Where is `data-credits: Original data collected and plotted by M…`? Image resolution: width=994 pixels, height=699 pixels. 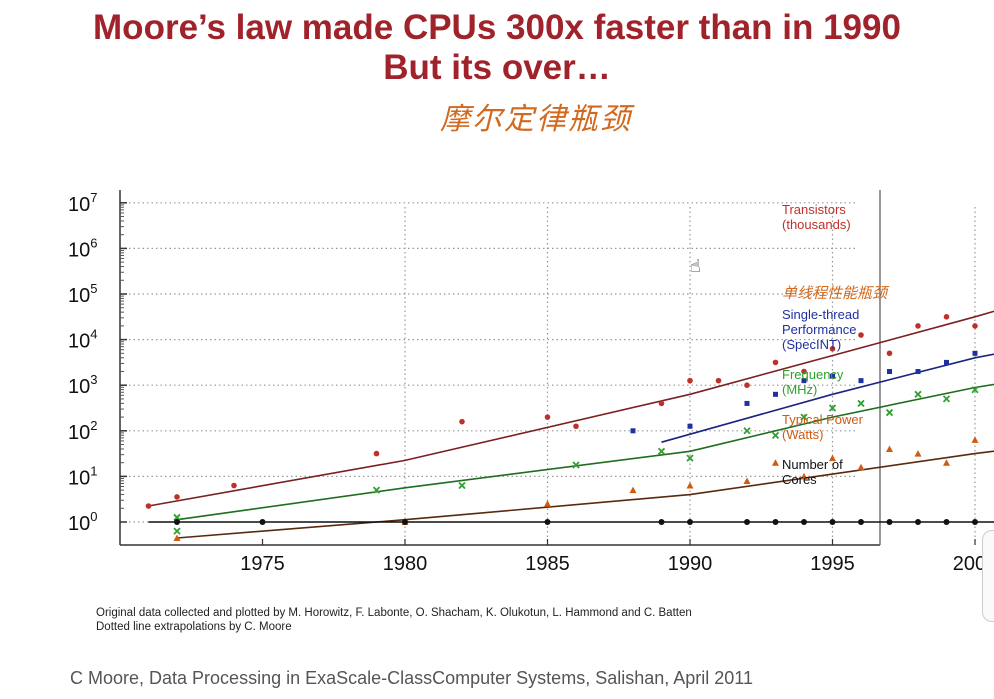
data-credits: Original data collected and plotted by M… is located at coordinates (394, 620).